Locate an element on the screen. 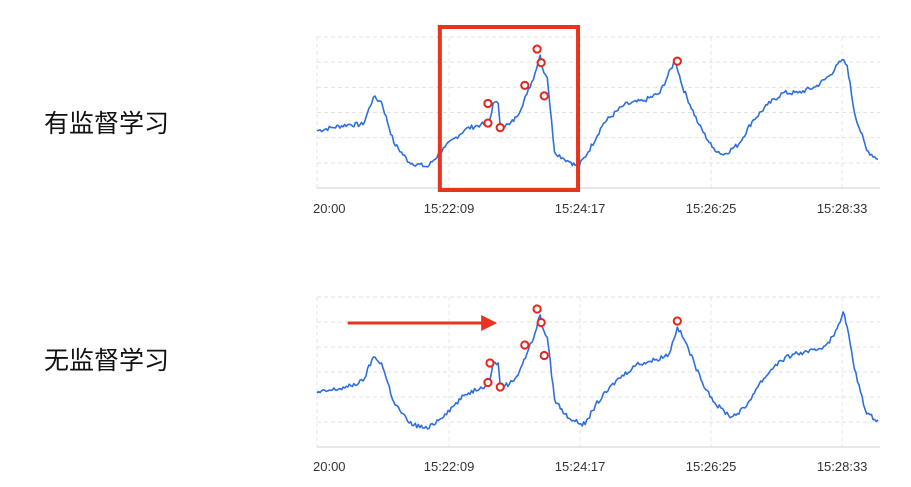 The height and width of the screenshot is (487, 911). series-line is located at coordinates (597, 111).